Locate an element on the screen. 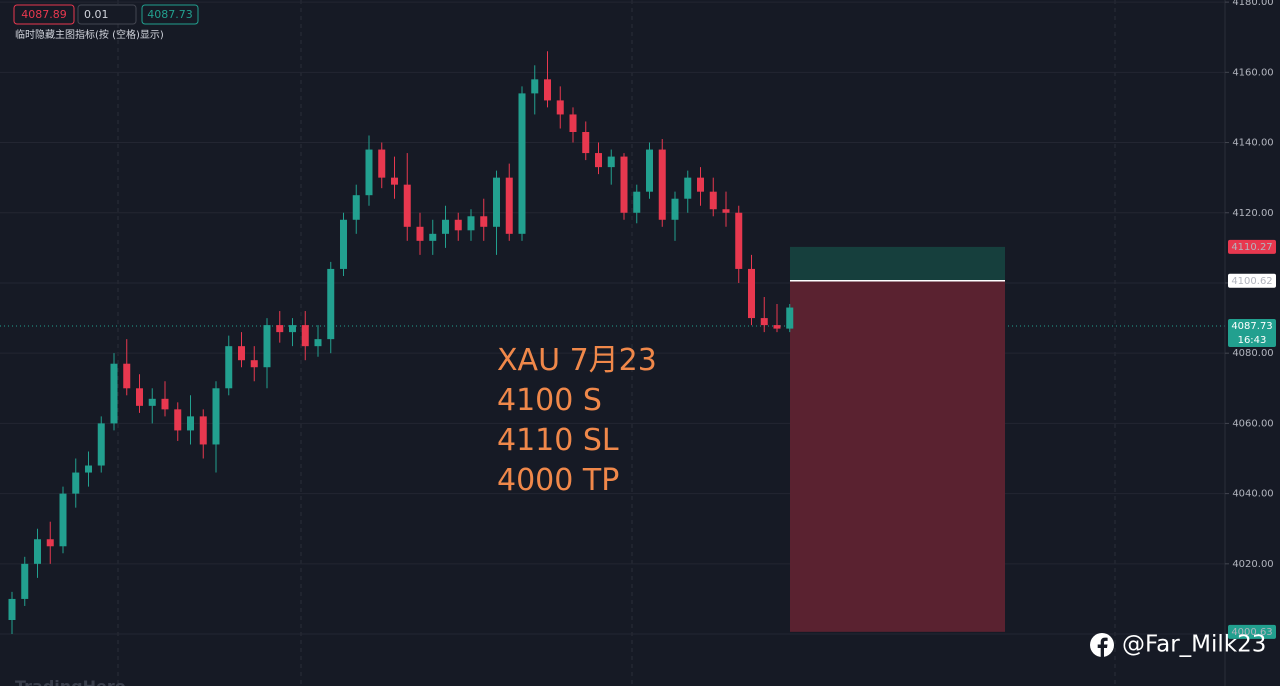  y-tick-label: 4140.00 is located at coordinates (1252, 143).